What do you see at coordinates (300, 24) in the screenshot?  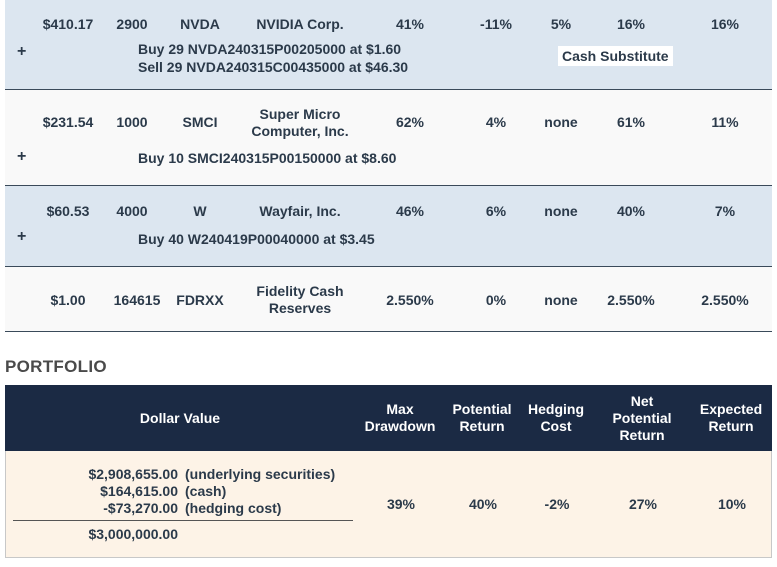 I see `company-name-cell: NVIDIA Corp.` at bounding box center [300, 24].